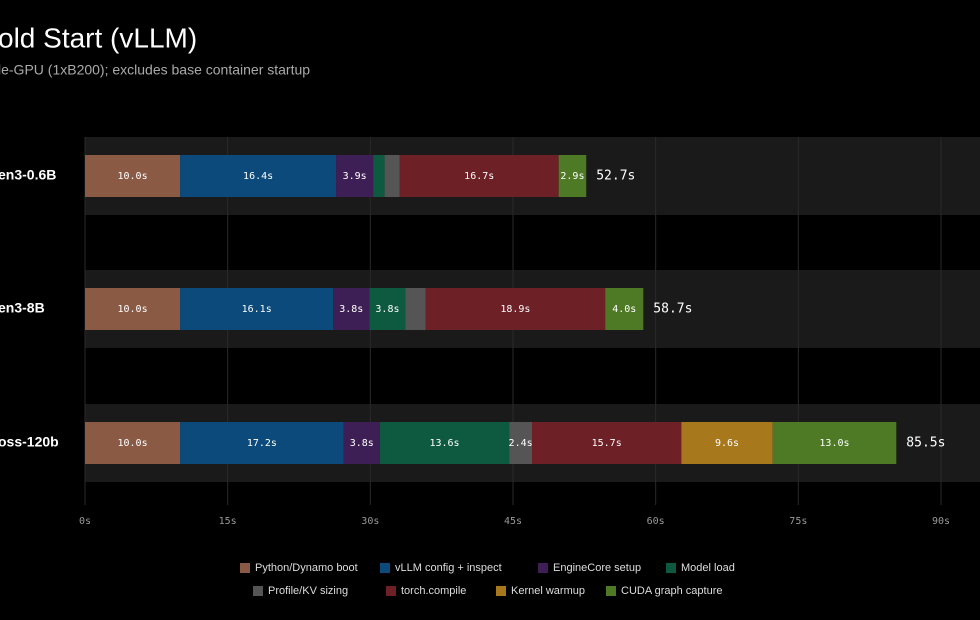  I want to click on value-label: 4.0s, so click(624, 309).